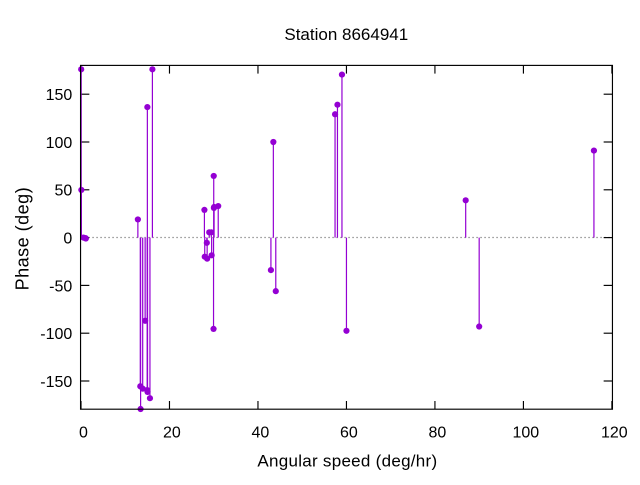  What do you see at coordinates (172, 432) in the screenshot?
I see `svg-text: 20` at bounding box center [172, 432].